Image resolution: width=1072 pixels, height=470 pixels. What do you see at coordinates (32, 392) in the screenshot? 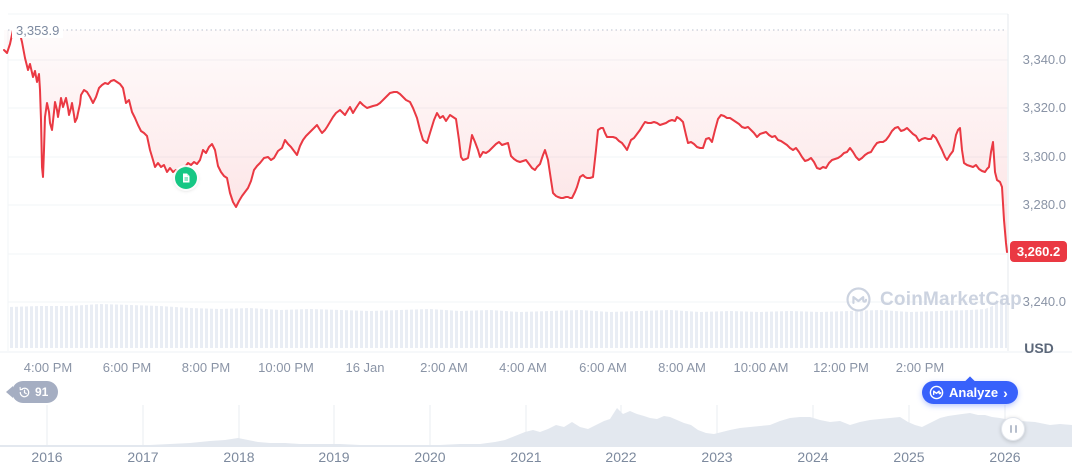
I see `history-count-badge: 91` at bounding box center [32, 392].